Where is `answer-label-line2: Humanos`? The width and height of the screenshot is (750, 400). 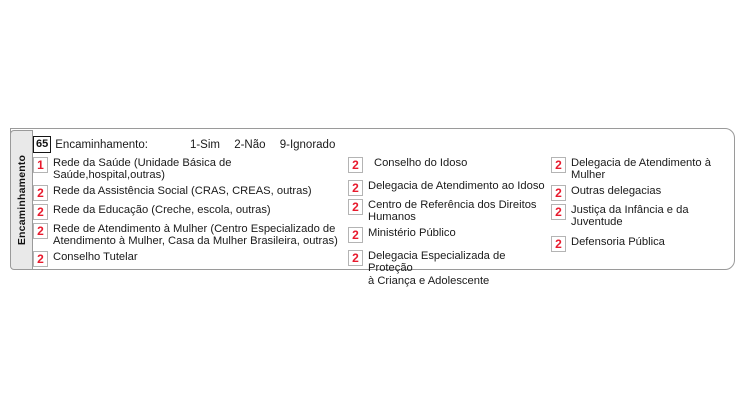
answer-label-line2: Humanos is located at coordinates (392, 217).